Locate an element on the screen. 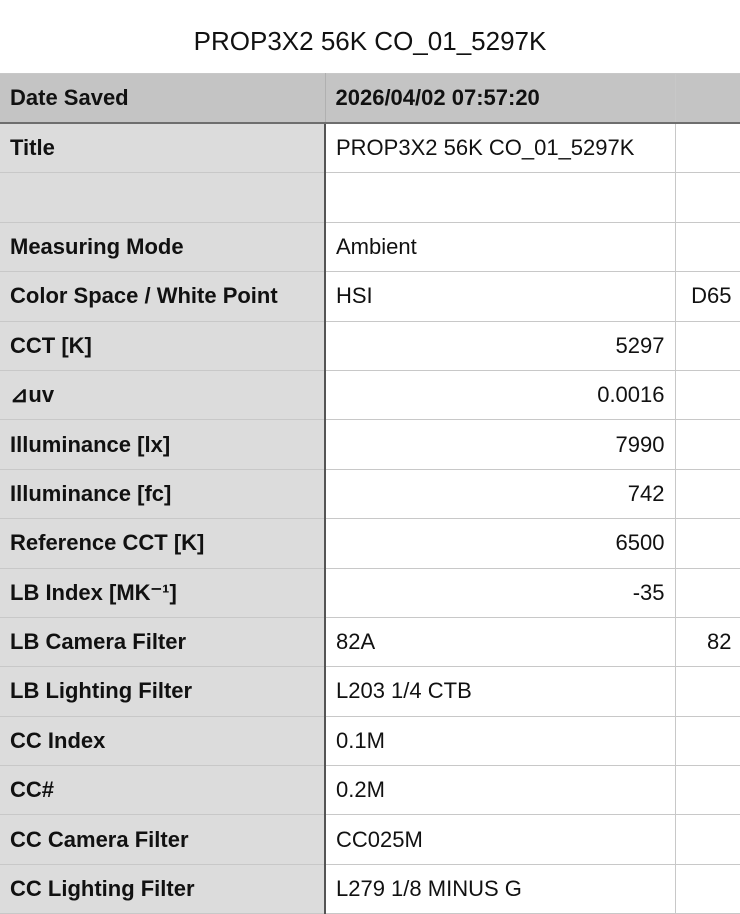  row-label: CCT [K] is located at coordinates (163, 345).